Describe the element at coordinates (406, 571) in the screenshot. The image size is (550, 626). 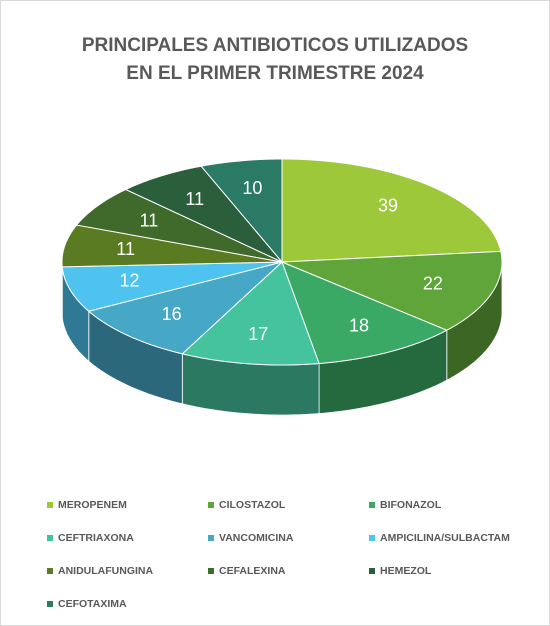
I see `legend-label: HEMEZOL` at that location.